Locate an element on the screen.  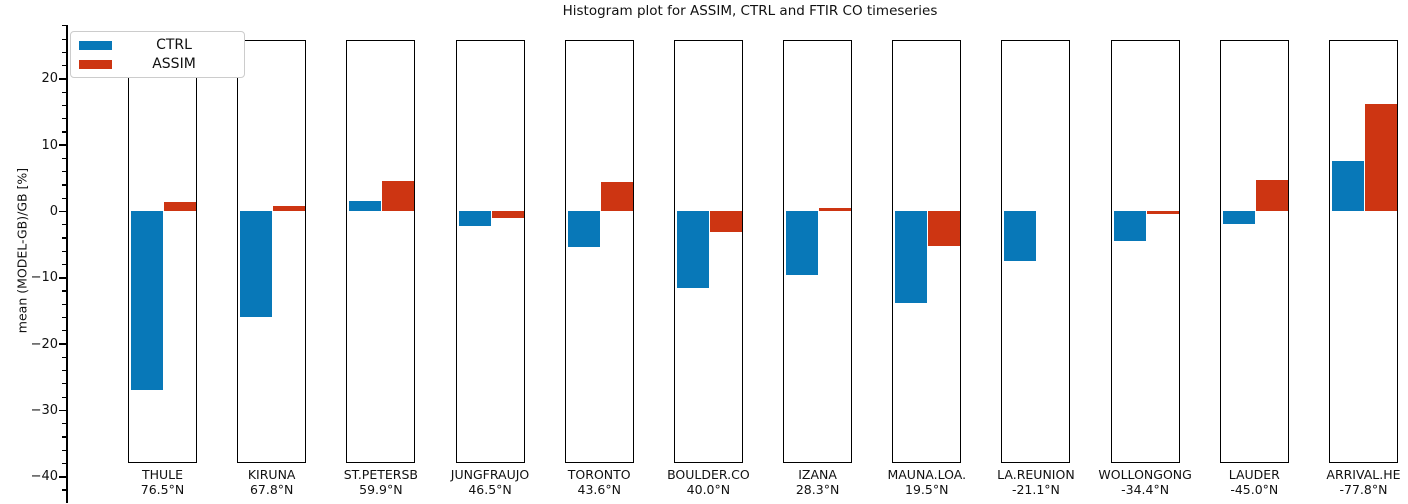
station-name: LA.REUNION is located at coordinates (1036, 474).